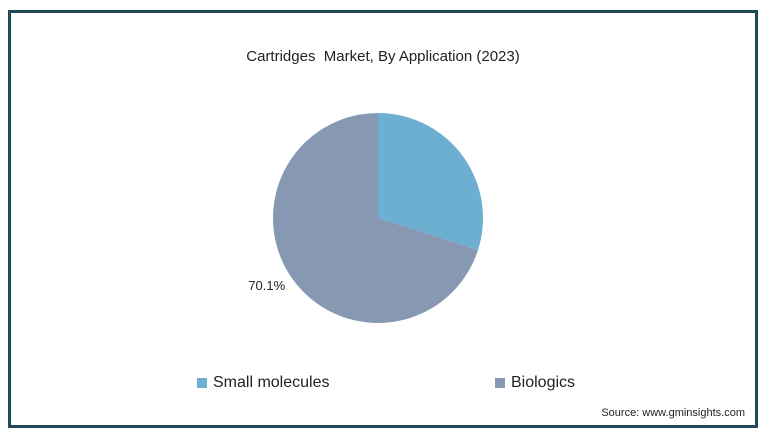  Describe the element at coordinates (202, 383) in the screenshot. I see `legend-swatch-small-molecules` at that location.